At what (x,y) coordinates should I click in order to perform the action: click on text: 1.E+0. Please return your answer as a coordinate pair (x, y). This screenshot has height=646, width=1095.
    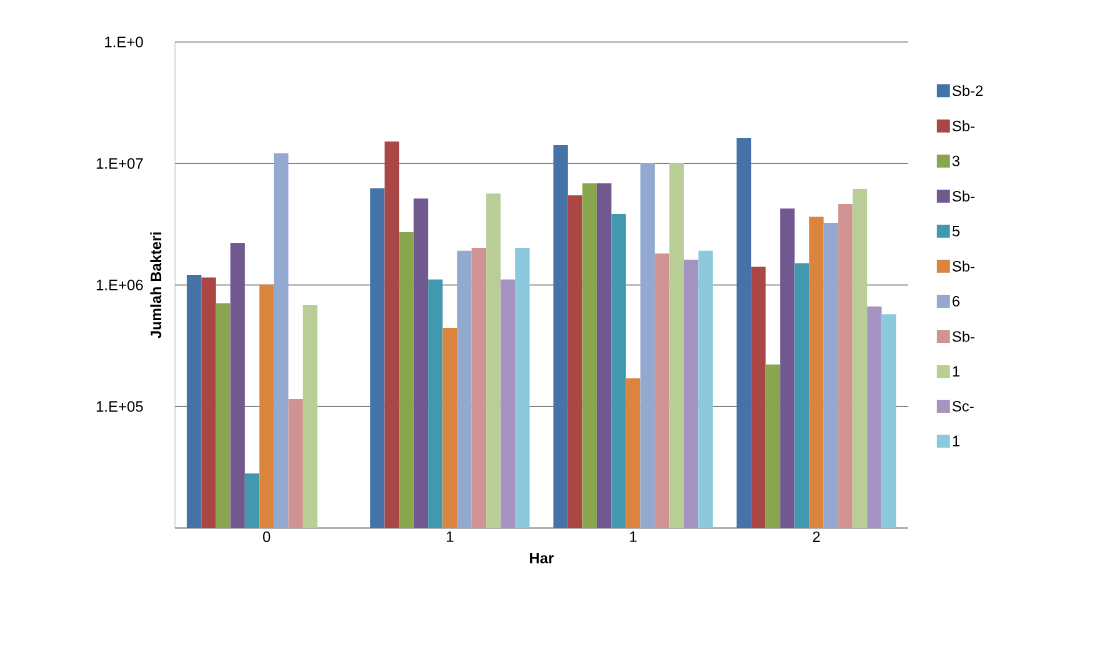
    Looking at the image, I should click on (124, 42).